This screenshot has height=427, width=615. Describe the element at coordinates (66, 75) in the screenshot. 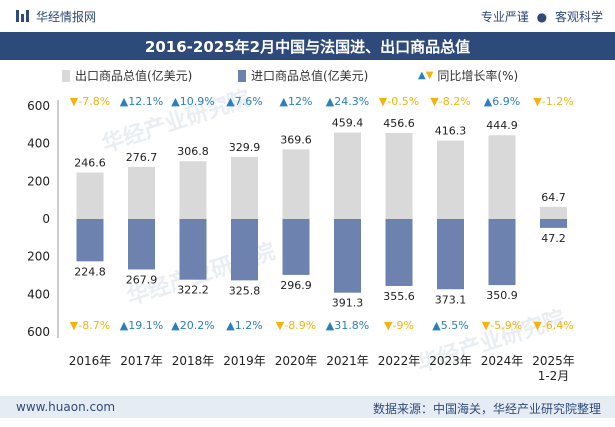

I see `legend-export-swatch` at that location.